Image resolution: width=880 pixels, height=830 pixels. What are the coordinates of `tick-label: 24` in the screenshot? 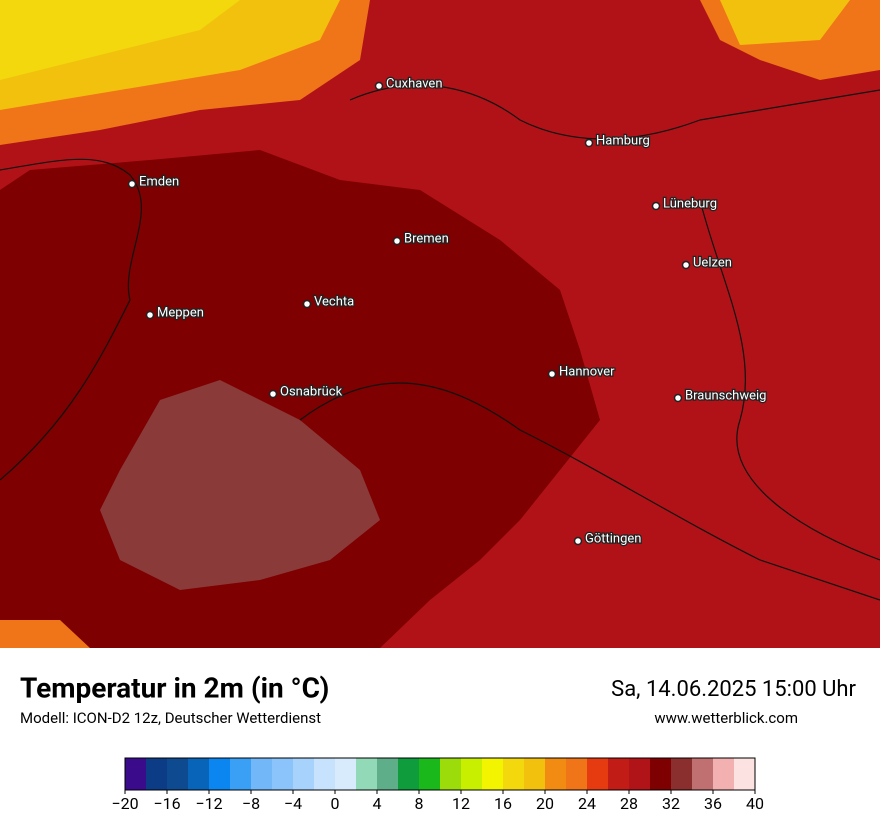 It's located at (587, 803).